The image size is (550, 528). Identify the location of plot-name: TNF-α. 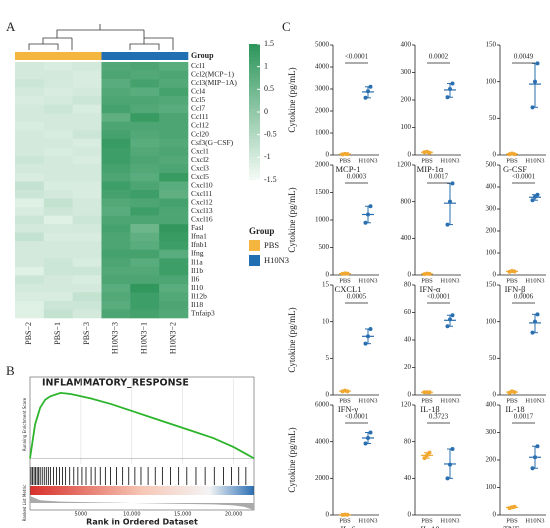
(515, 526).